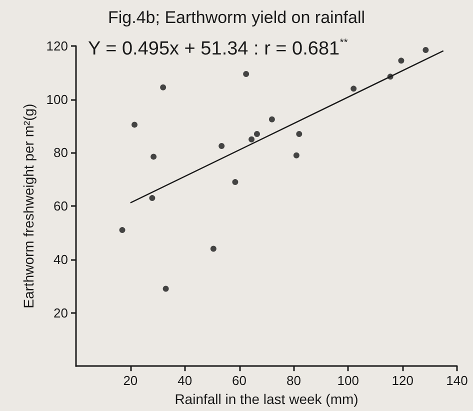 The image size is (473, 411). Describe the element at coordinates (403, 380) in the screenshot. I see `x-tick-label: 120` at that location.